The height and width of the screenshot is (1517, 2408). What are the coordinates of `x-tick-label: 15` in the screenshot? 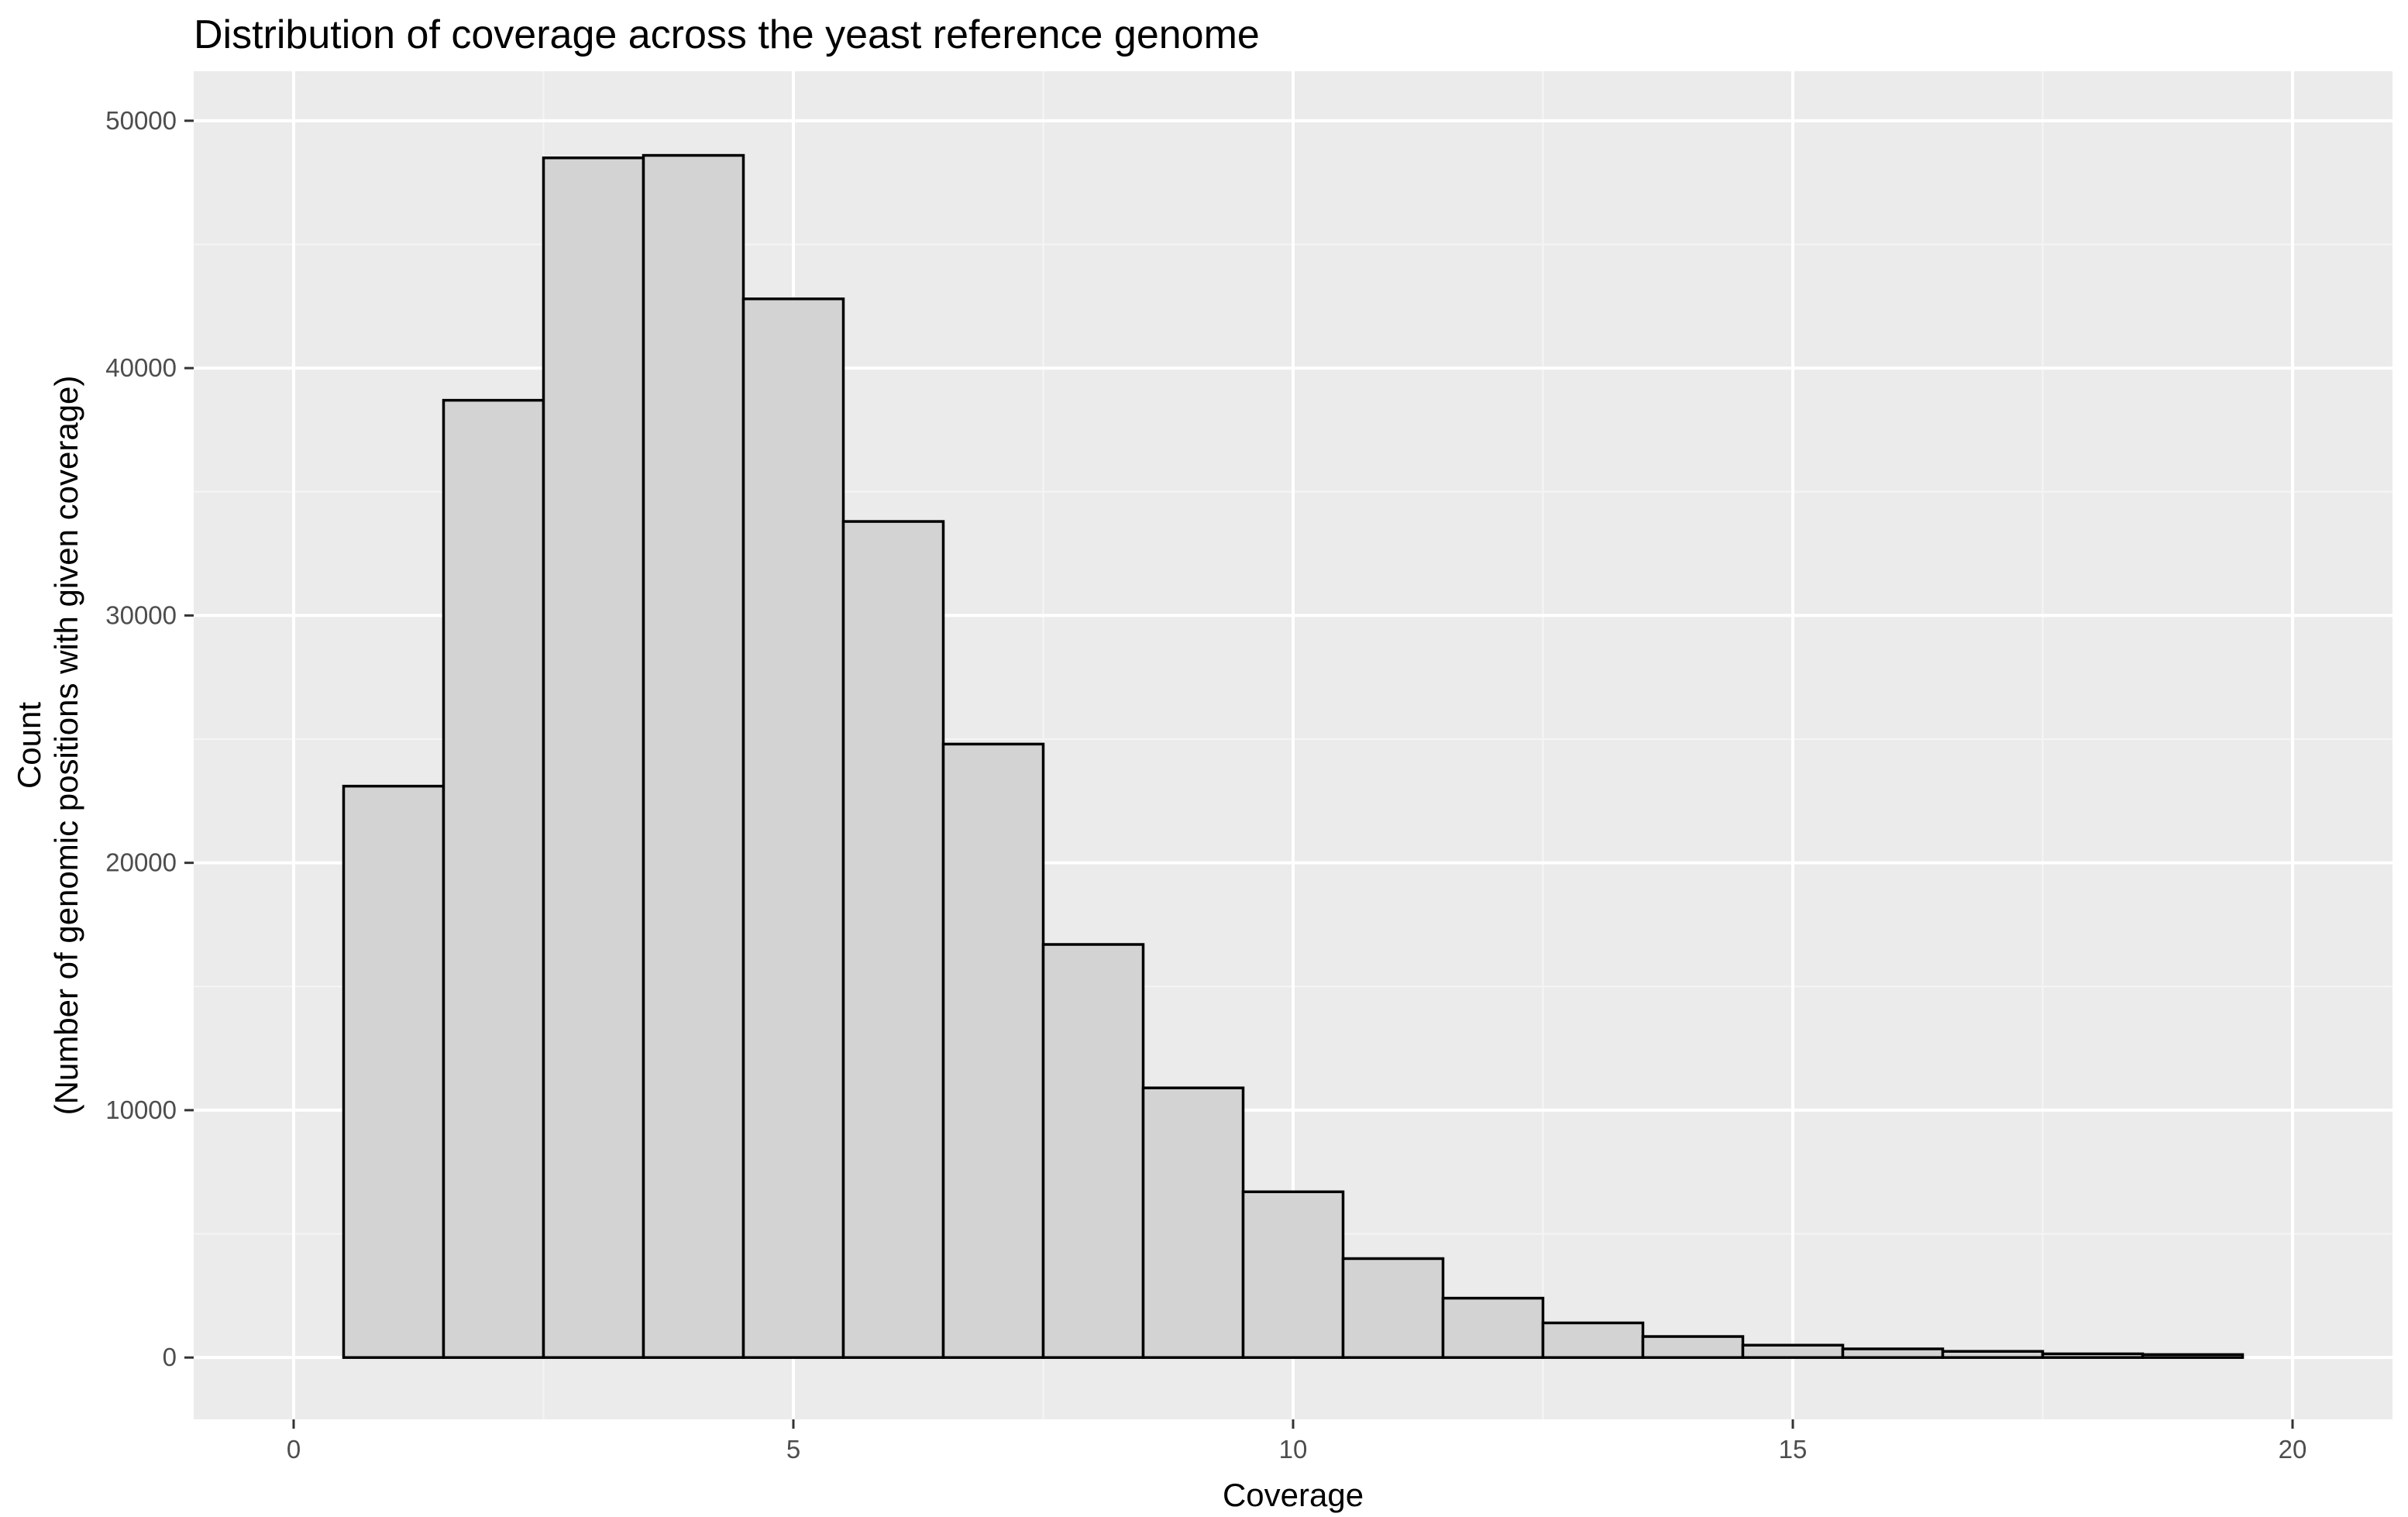 It's located at (1793, 1449).